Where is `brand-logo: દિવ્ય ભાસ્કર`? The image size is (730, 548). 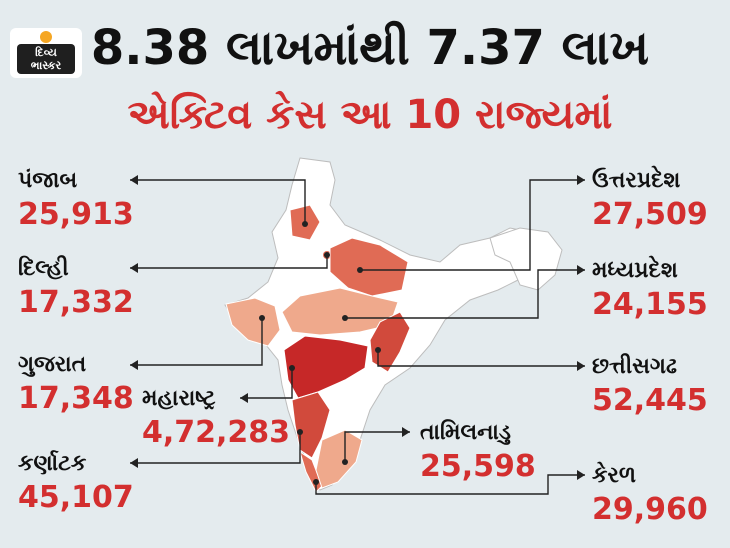 brand-logo: દિવ્ય ભાસ્કર is located at coordinates (46, 53).